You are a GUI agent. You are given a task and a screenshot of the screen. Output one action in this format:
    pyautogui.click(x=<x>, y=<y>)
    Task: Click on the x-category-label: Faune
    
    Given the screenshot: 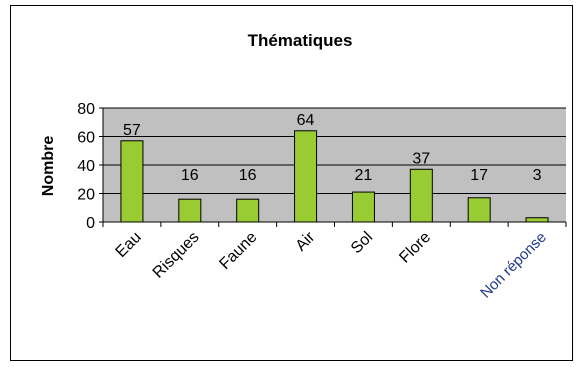 What is the action you would take?
    pyautogui.click(x=238, y=251)
    